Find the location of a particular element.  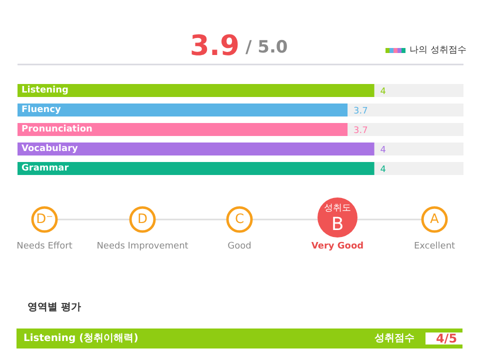

y-tick-label: Pronunciation is located at coordinates (57, 129).